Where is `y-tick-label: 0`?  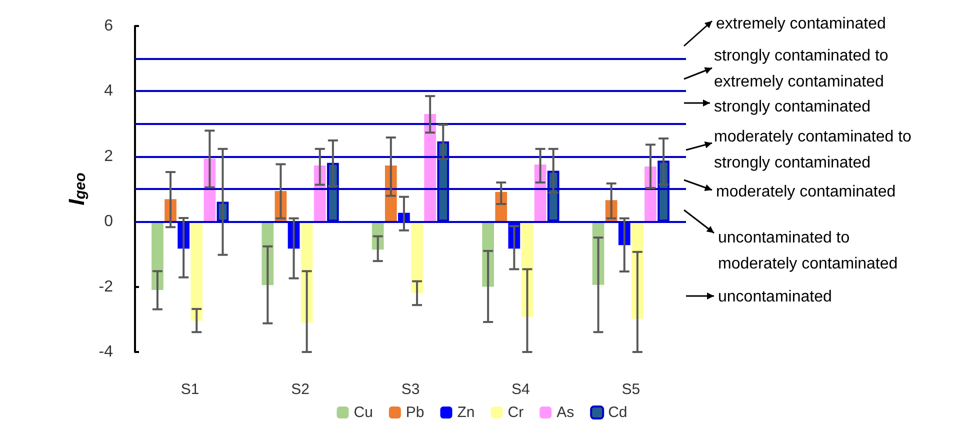
y-tick-label: 0 is located at coordinates (109, 221).